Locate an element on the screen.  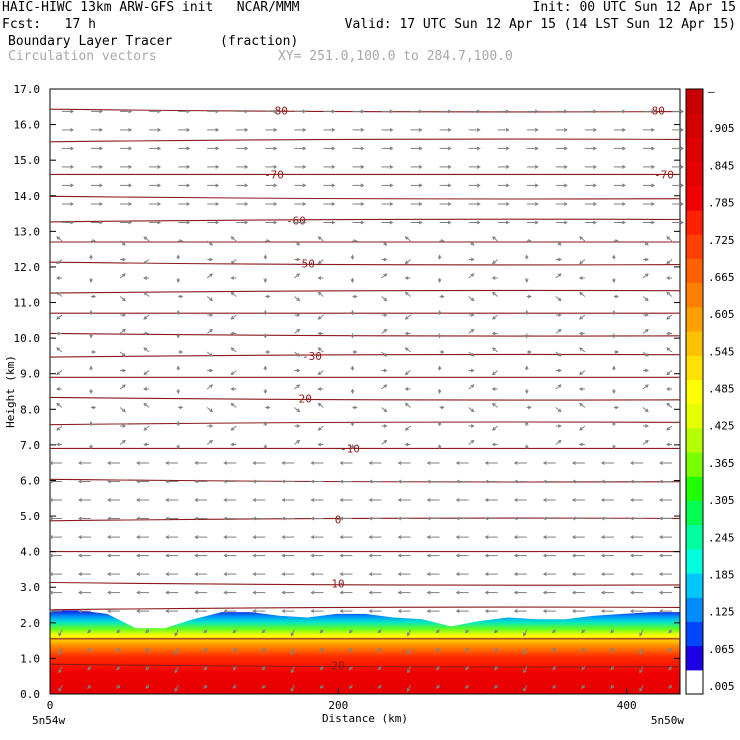
header-title: HAIC-HIWC 13km ARW-GFS init NCAR/MMM is located at coordinates (151, 7).